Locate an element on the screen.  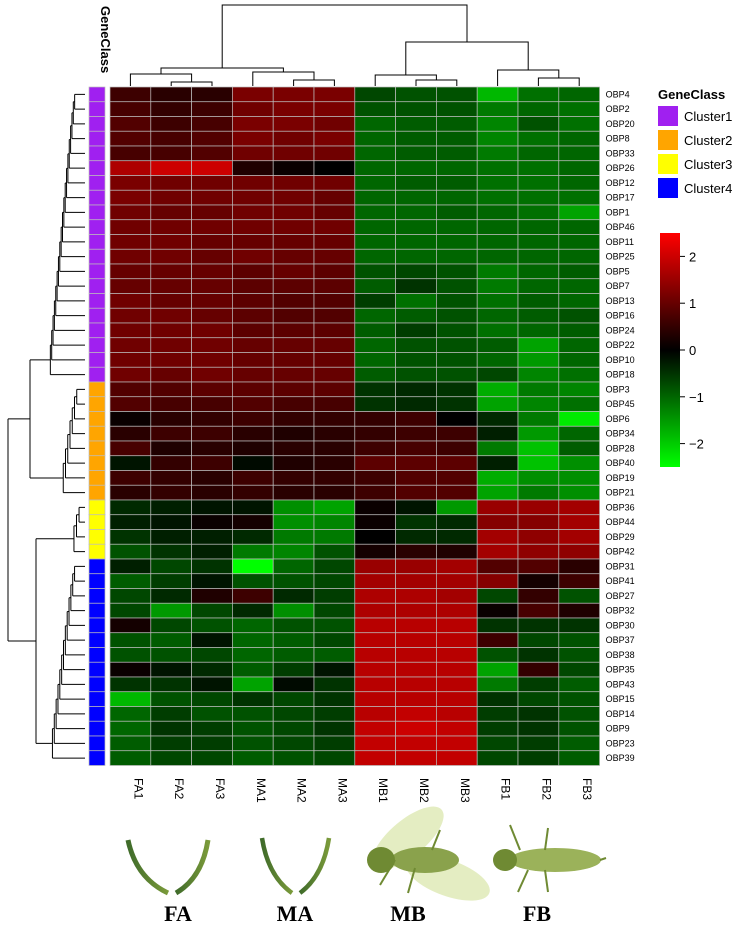
row-label: OBP1 is located at coordinates (618, 212).